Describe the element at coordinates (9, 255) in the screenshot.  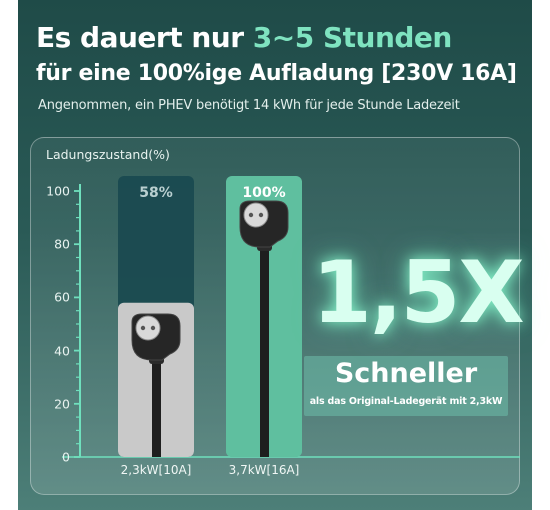
I see `frame-edge-left` at that location.